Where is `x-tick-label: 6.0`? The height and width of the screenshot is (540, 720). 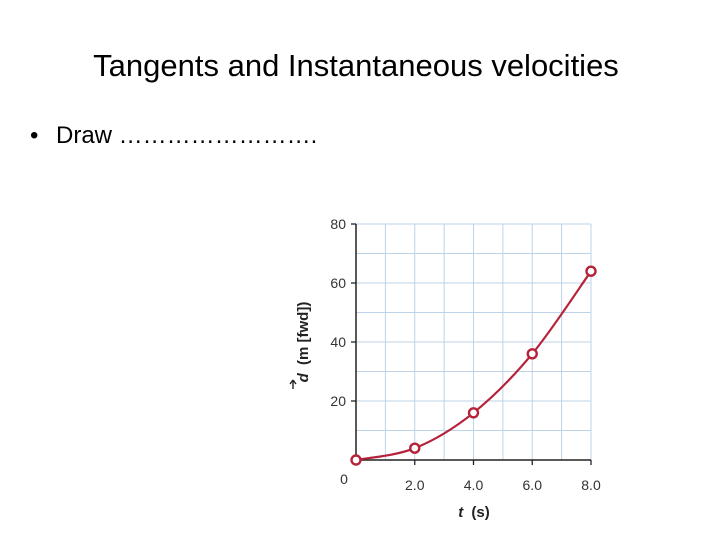 x-tick-label: 6.0 is located at coordinates (533, 485).